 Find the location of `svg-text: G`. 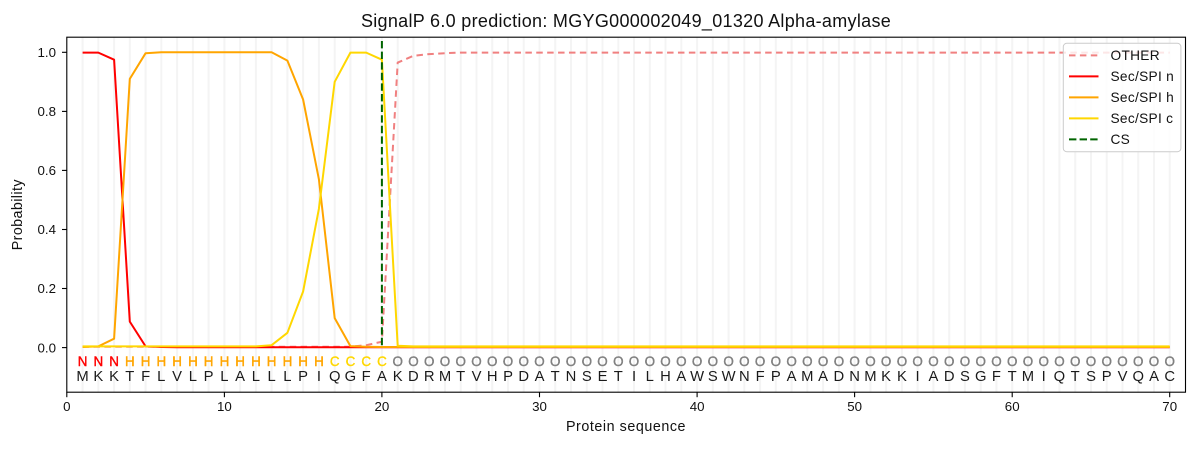

svg-text: G is located at coordinates (981, 377).